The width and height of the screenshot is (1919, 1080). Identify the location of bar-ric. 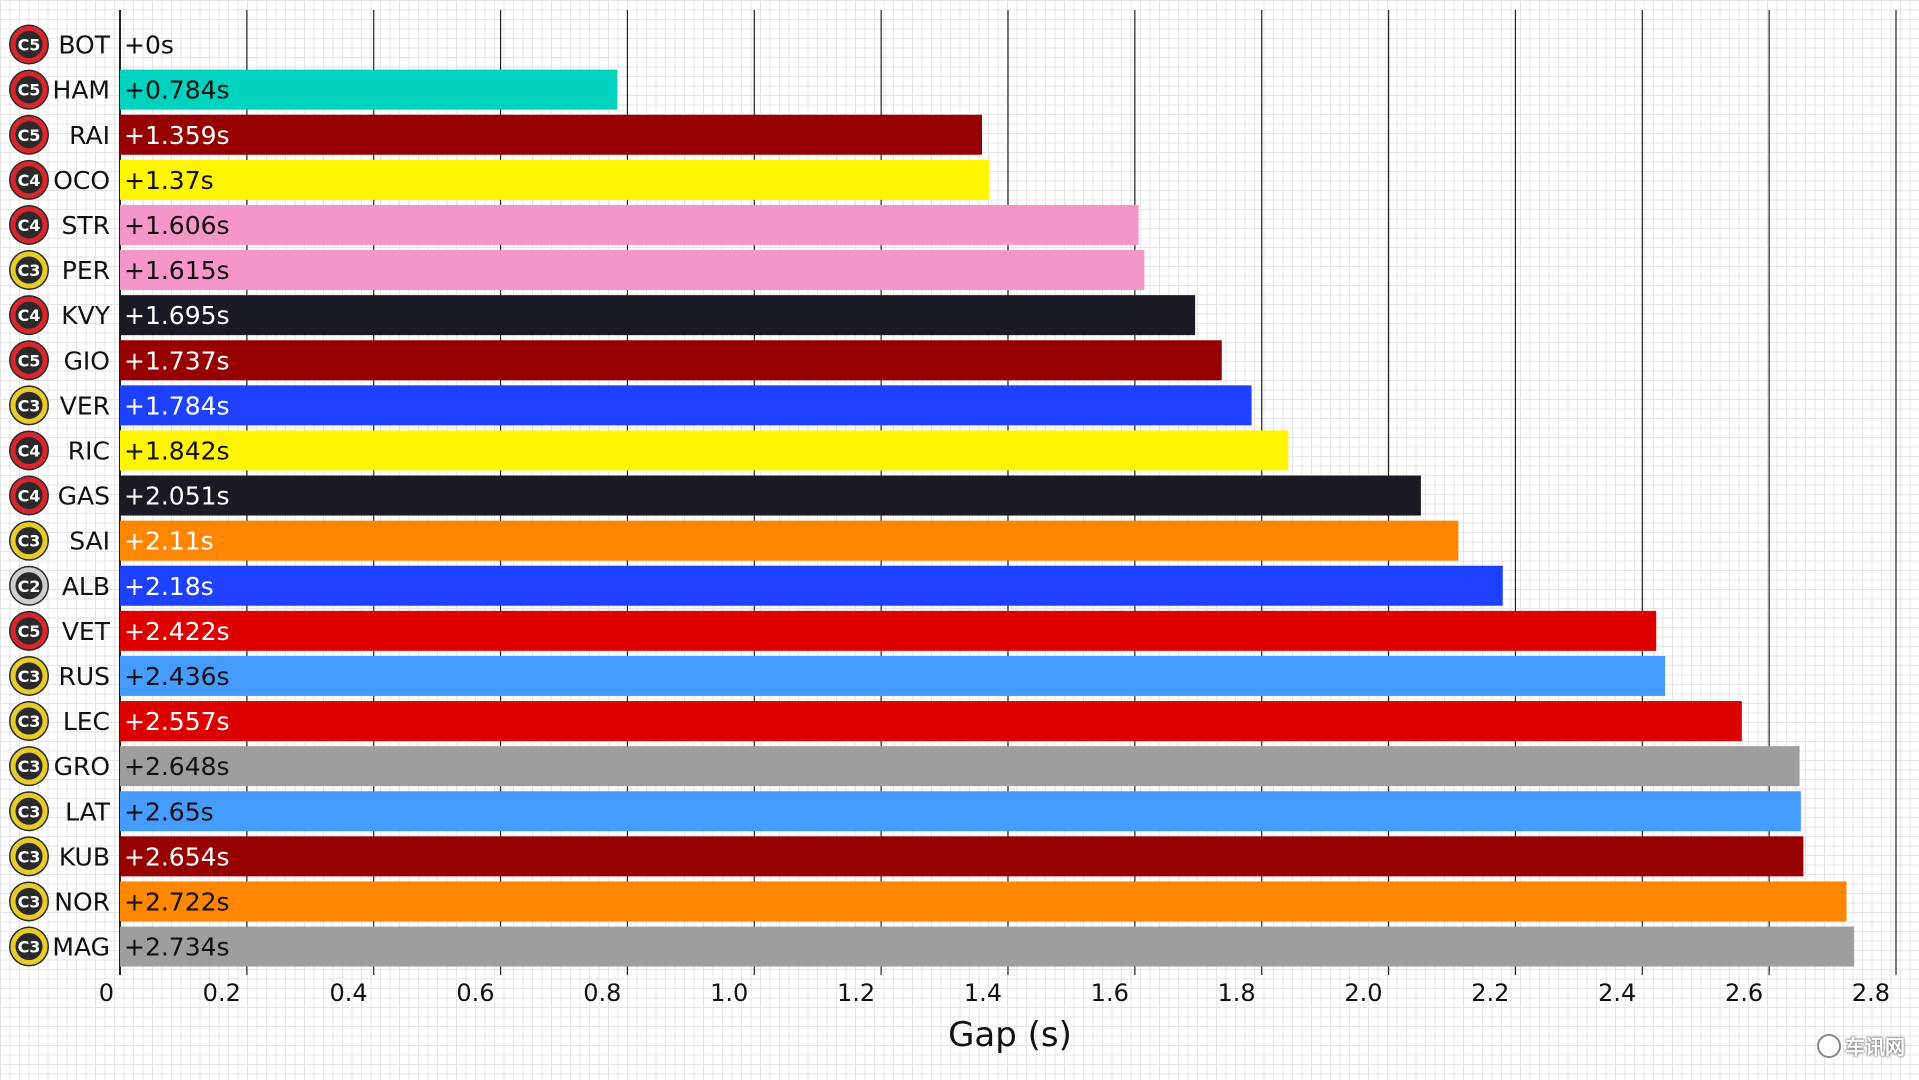
(704, 450).